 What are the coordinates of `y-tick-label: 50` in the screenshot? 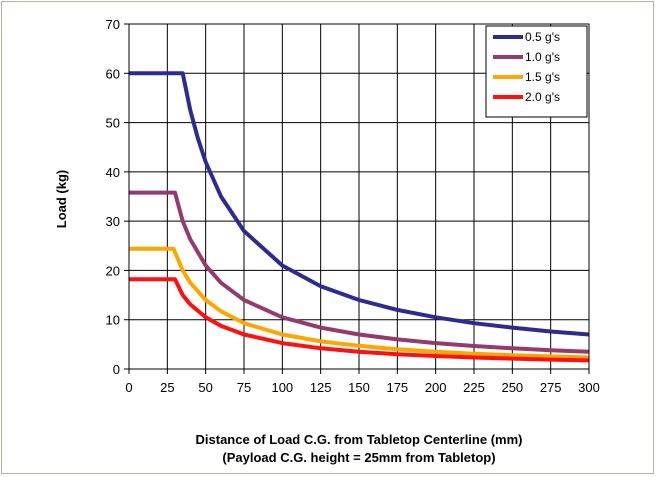 It's located at (113, 123).